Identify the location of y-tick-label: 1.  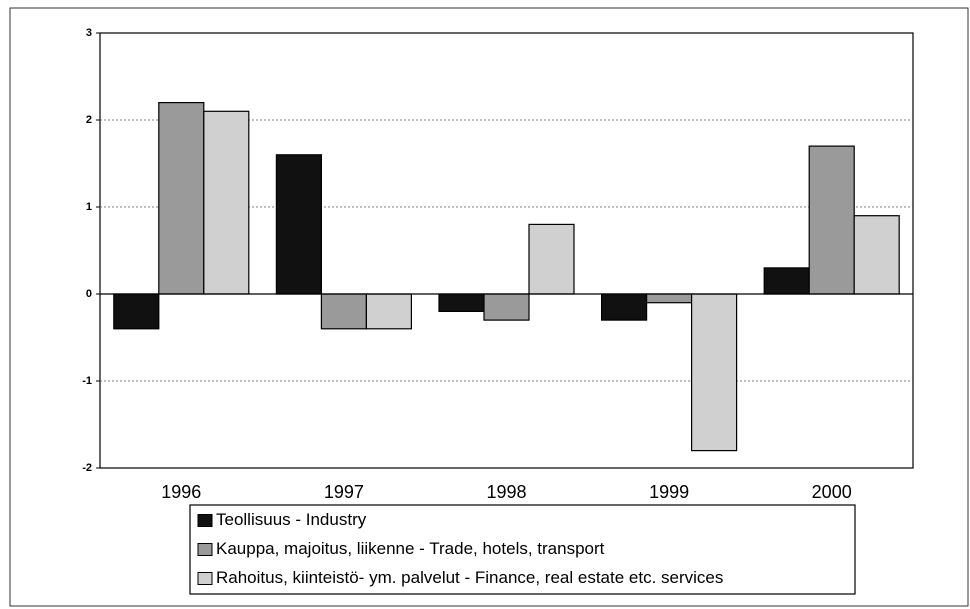
(89, 207).